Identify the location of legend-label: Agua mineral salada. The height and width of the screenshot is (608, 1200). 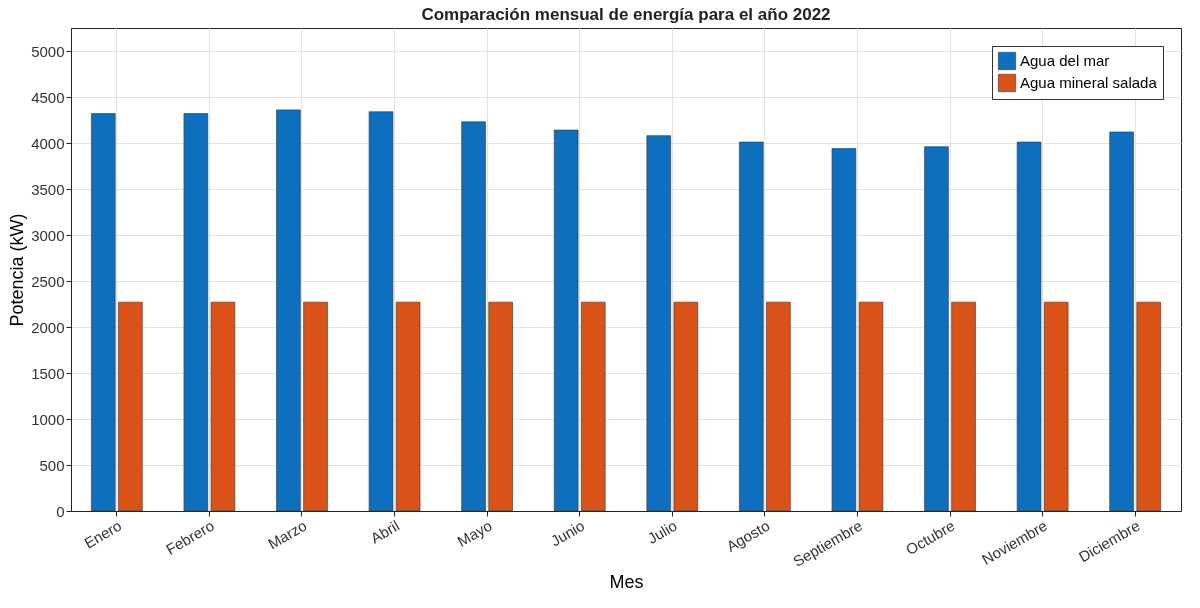
(1089, 82).